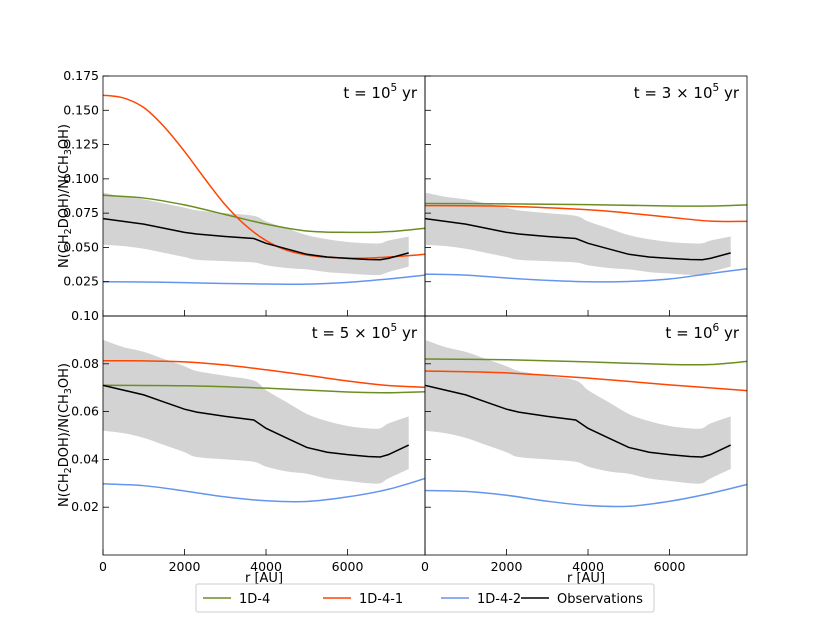 The width and height of the screenshot is (830, 635). I want to click on legend-frame, so click(425, 598).